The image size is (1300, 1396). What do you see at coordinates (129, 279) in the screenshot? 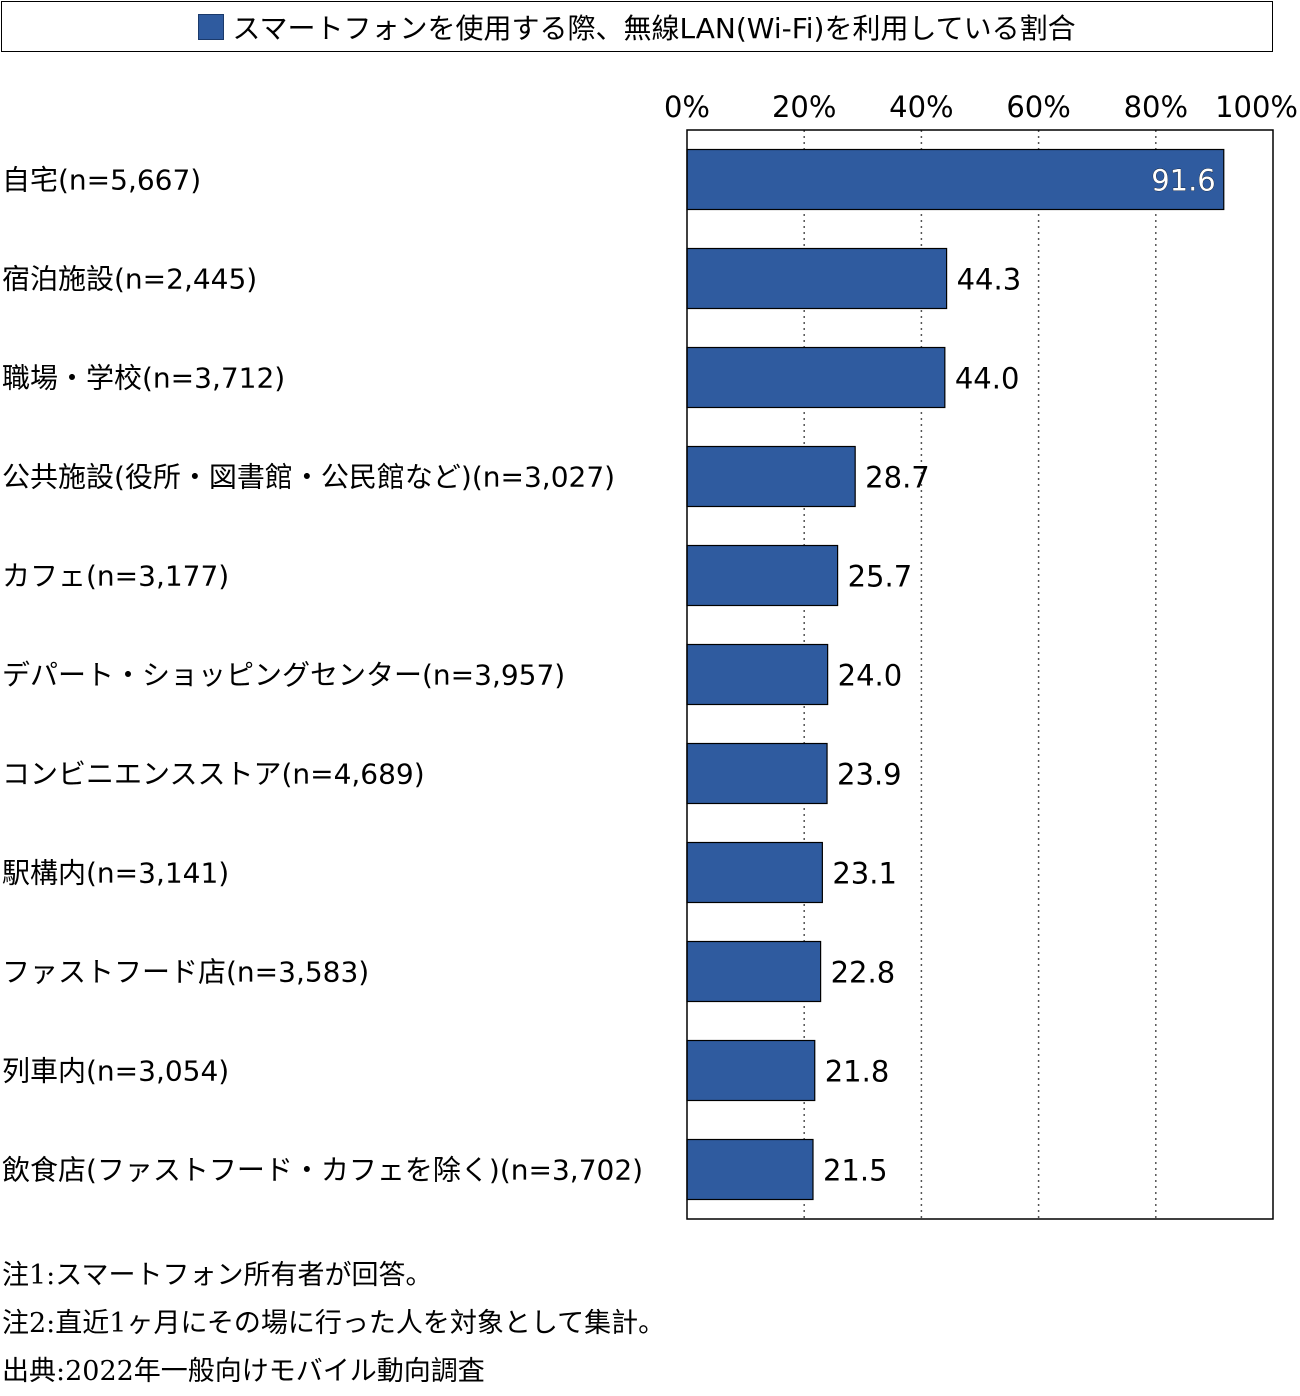
I see `category-label: 宿泊施設(n=2,445)` at bounding box center [129, 279].